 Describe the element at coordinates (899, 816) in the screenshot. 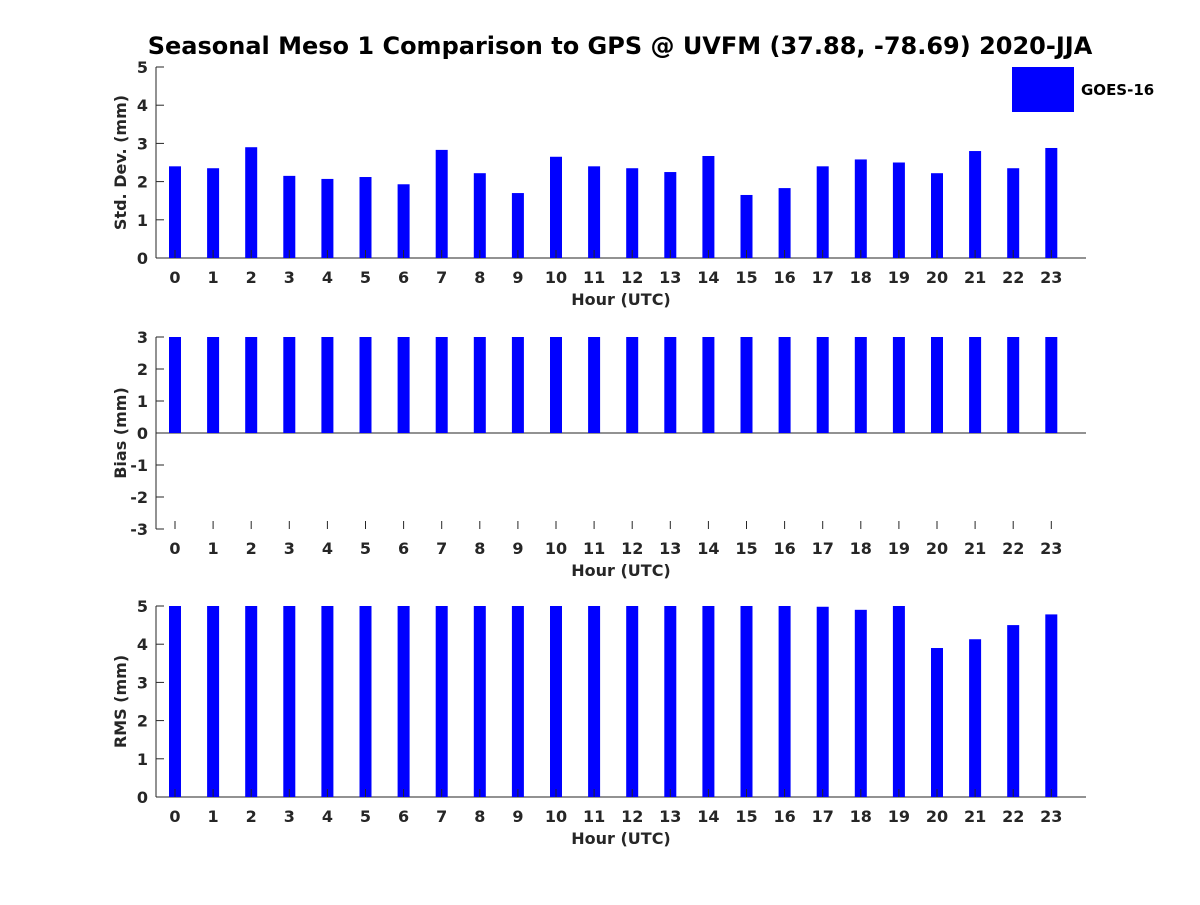

I see `x-tick-label: 19` at that location.